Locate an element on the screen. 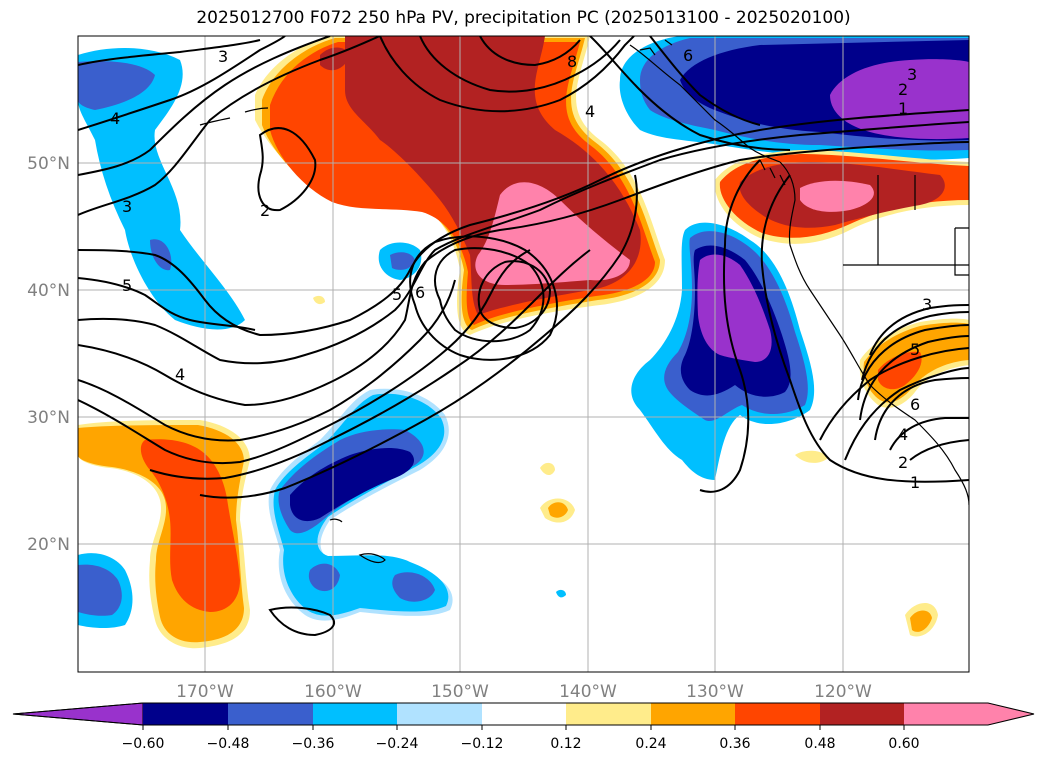 This screenshot has width=1047, height=765. colorbar-ticks is located at coordinates (523, 727).